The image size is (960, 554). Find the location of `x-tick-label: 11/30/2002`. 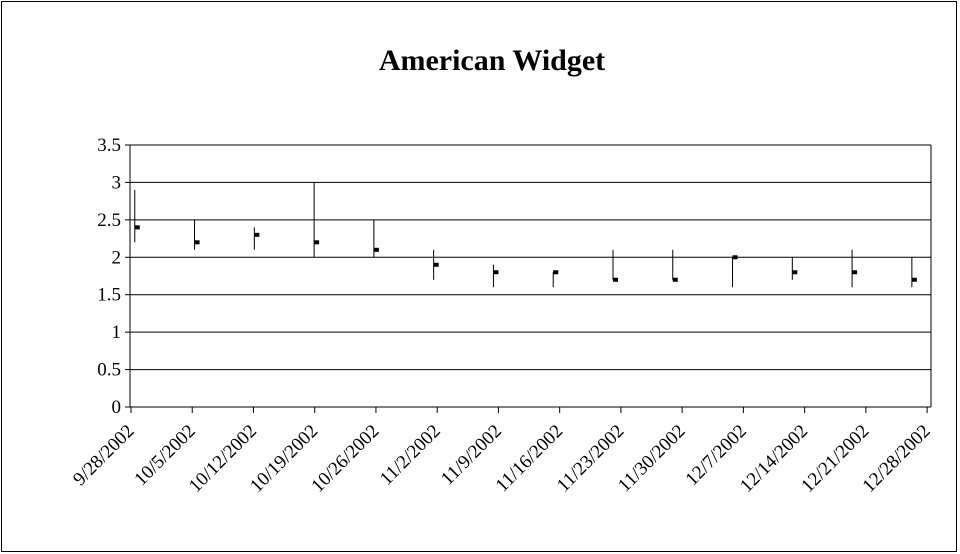

x-tick-label: 11/30/2002 is located at coordinates (652, 459).